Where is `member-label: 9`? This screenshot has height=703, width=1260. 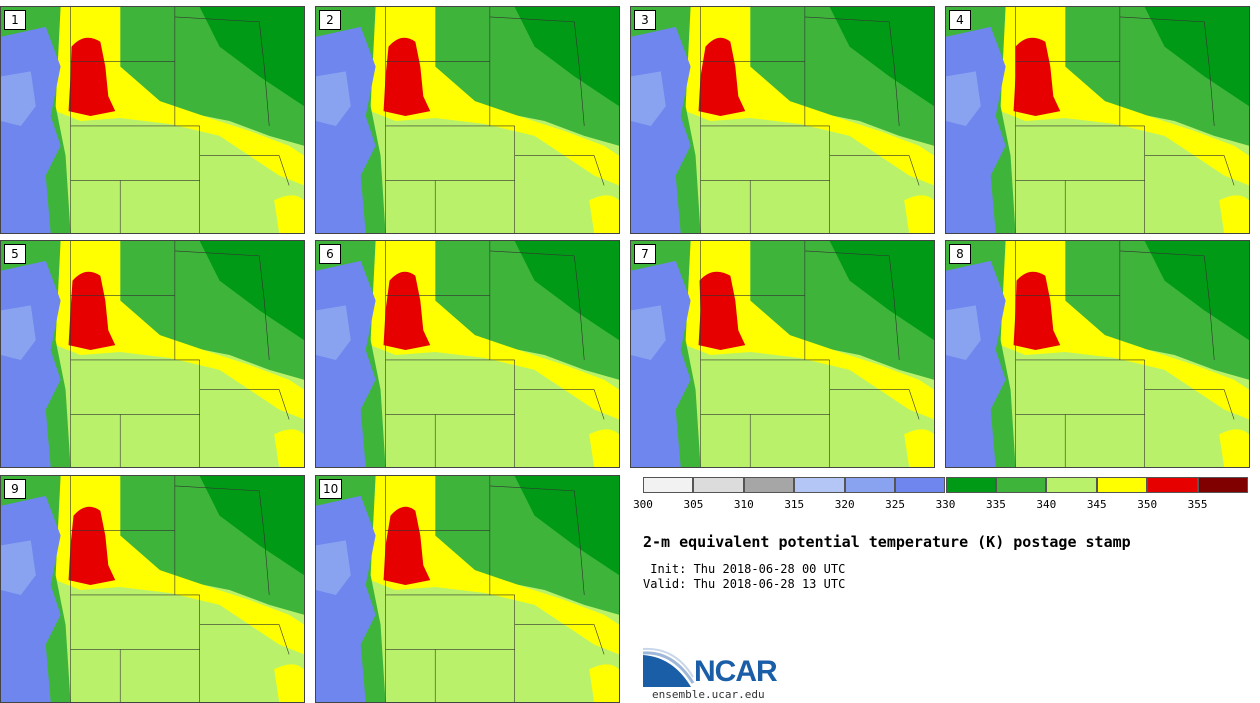
member-label: 9 is located at coordinates (15, 489).